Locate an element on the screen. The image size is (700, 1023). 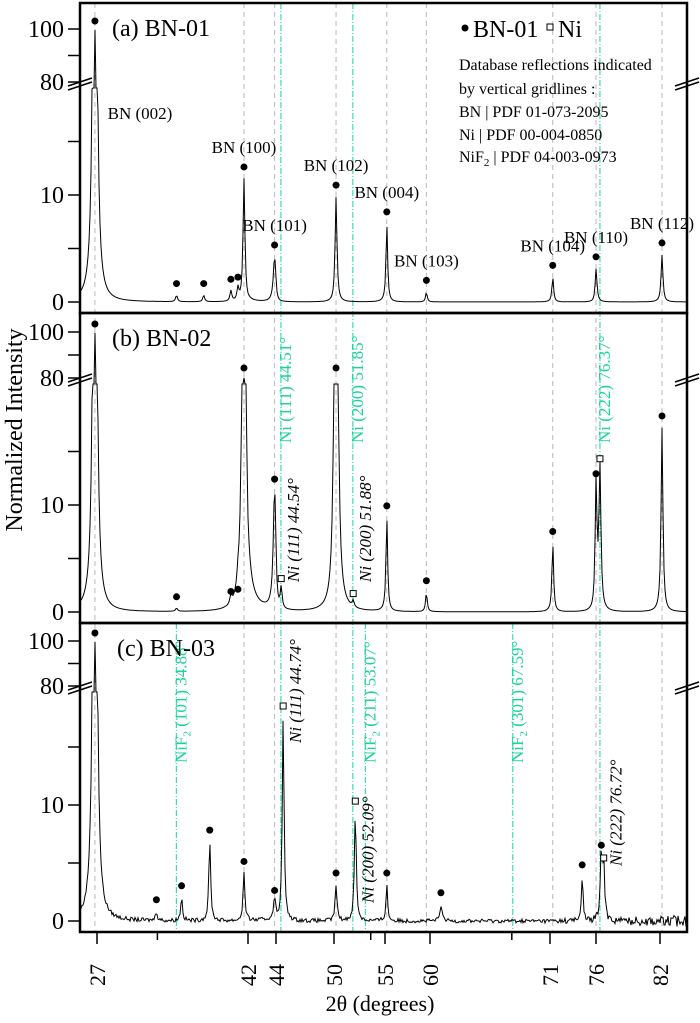
measured-annotation: Ni (111) 44.74° is located at coordinates (295, 691).